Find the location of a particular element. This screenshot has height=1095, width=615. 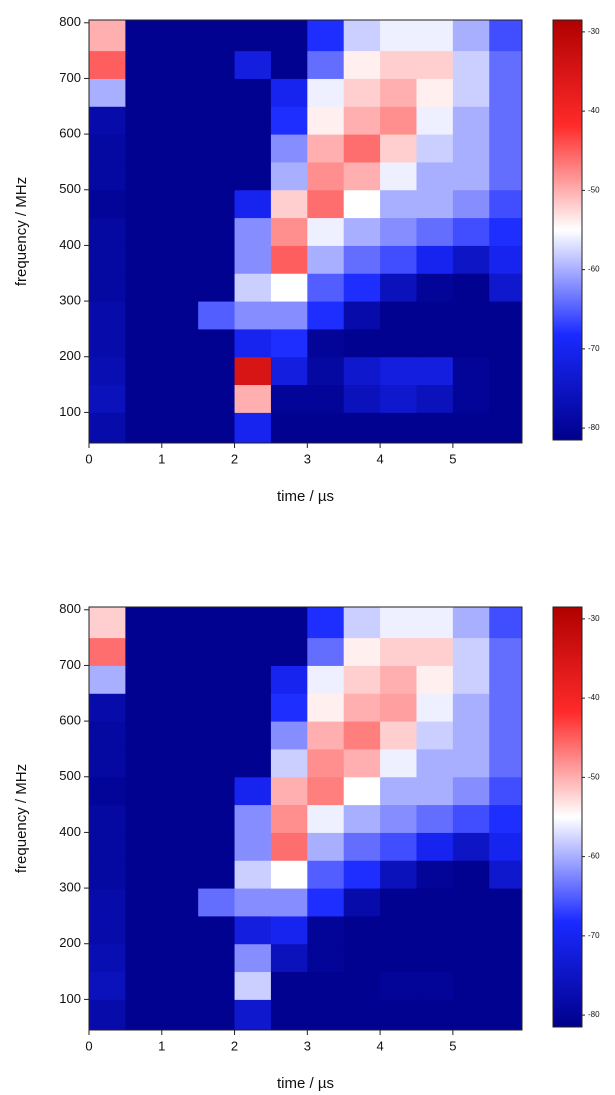

x-tick-label: 5 is located at coordinates (452, 1045).